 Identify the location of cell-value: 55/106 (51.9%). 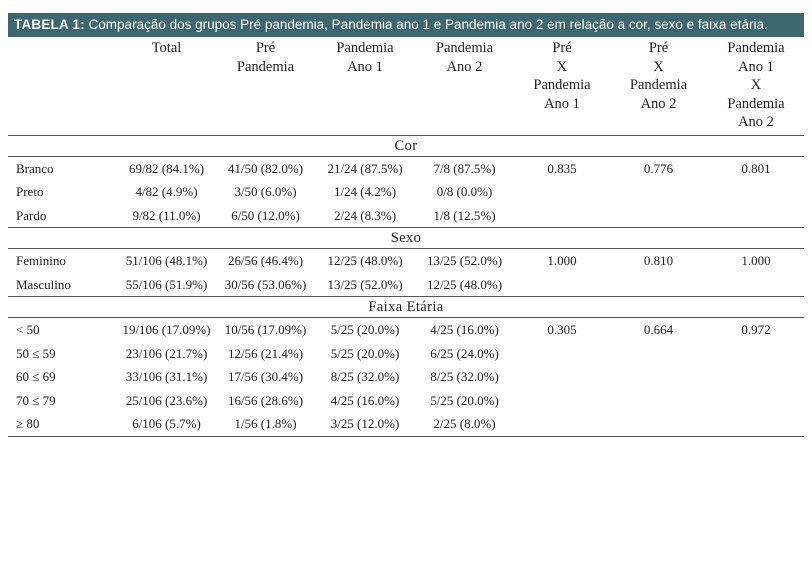
(166, 284).